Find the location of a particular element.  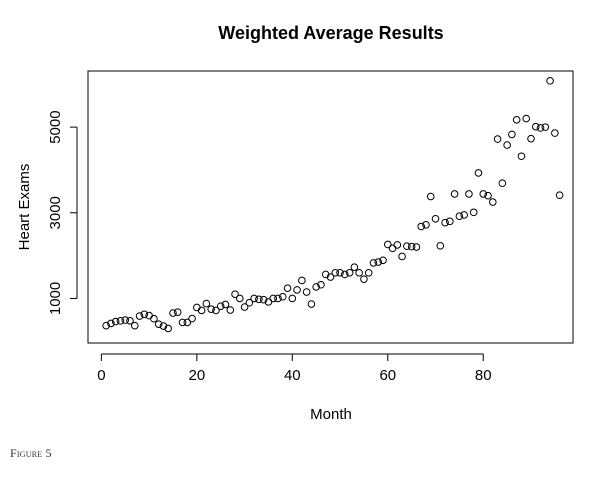

y-tick-label: 5000 is located at coordinates (55, 126).